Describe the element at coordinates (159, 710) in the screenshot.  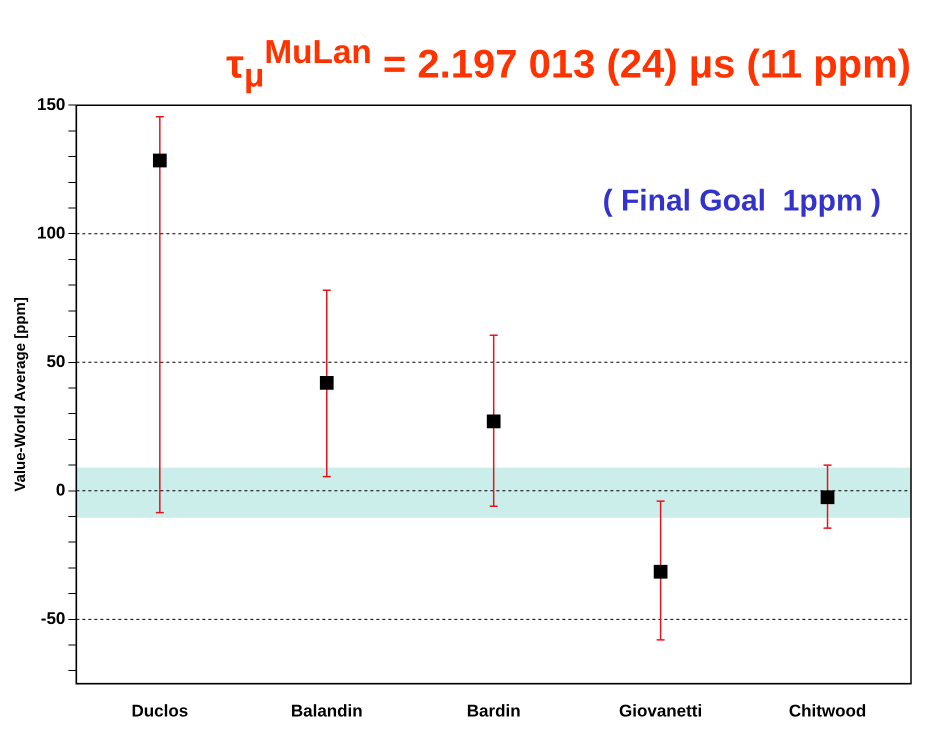
I see `x-tick-label: Duclos` at that location.